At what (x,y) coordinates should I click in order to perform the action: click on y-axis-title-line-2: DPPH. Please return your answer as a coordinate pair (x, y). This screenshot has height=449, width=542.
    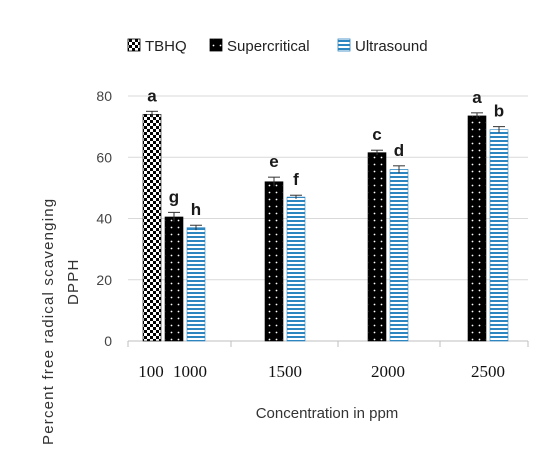
    Looking at the image, I should click on (73, 282).